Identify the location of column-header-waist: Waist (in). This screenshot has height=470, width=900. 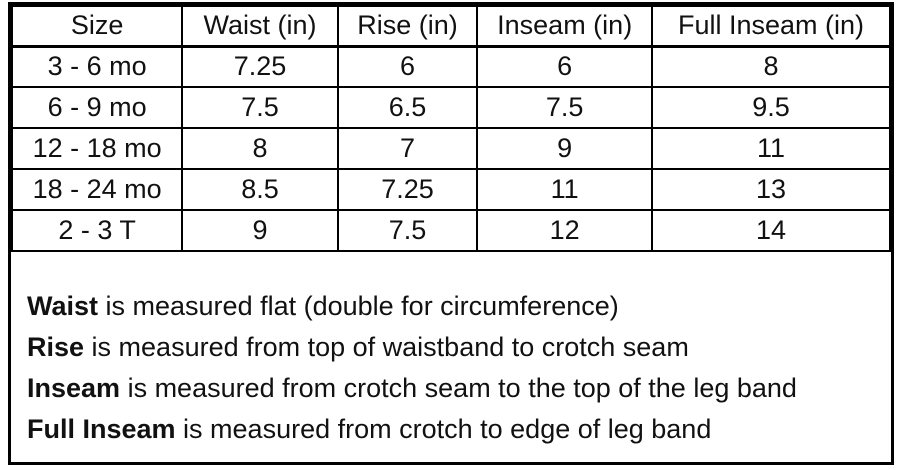
(260, 26).